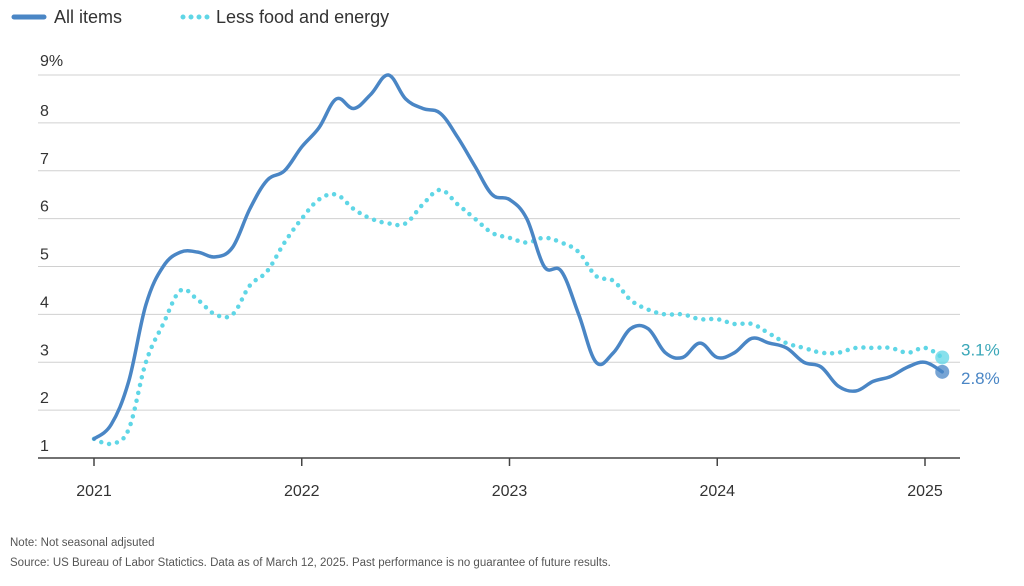 The height and width of the screenshot is (586, 1024). I want to click on y-tick-label: 7, so click(44, 159).